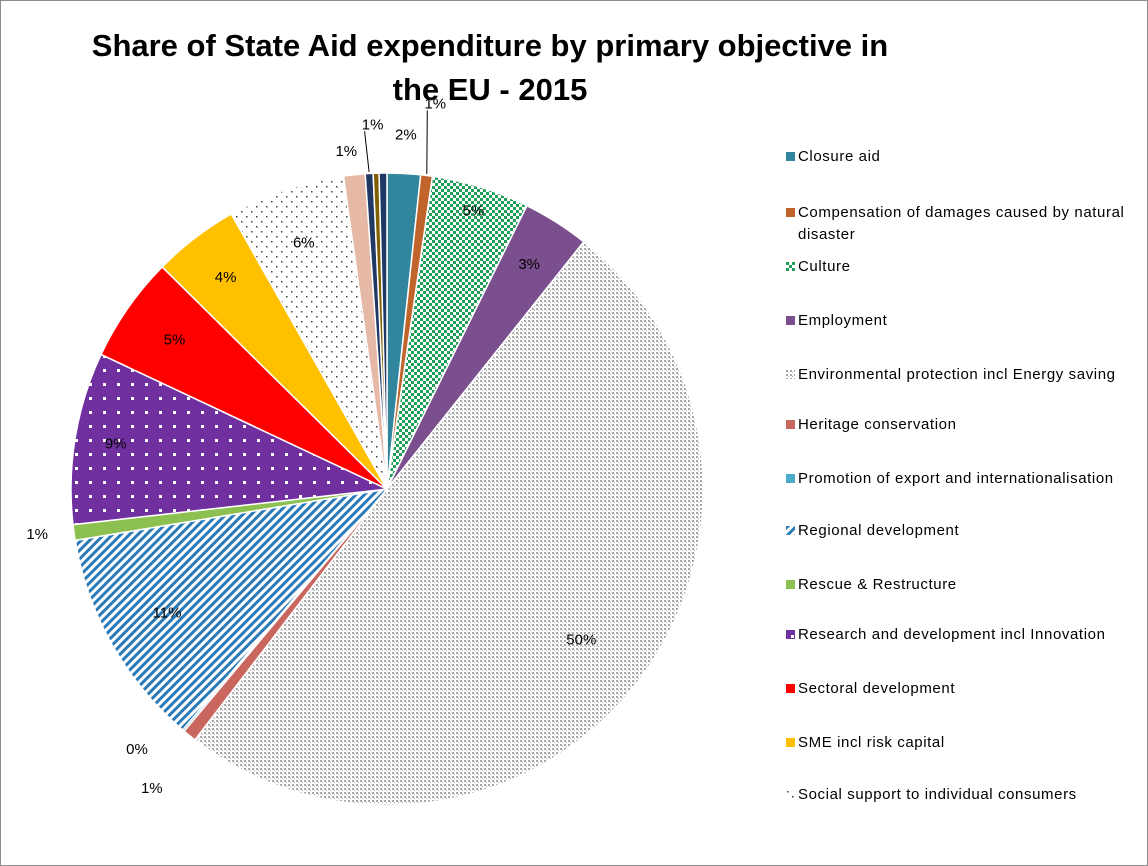 The width and height of the screenshot is (1148, 866). What do you see at coordinates (879, 530) in the screenshot?
I see `legend-label: Regional development` at bounding box center [879, 530].